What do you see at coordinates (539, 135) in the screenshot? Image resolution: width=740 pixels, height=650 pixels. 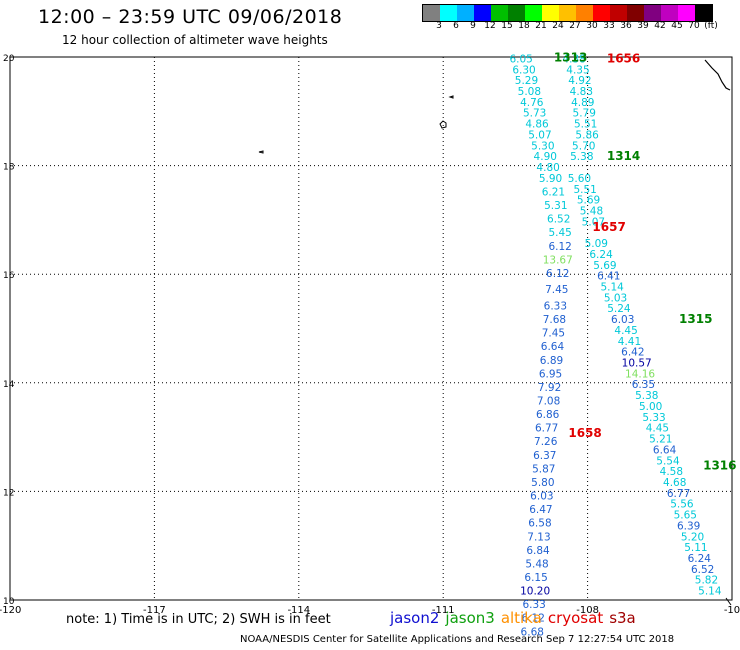 I see `wave-height-value: 5.07` at bounding box center [539, 135].